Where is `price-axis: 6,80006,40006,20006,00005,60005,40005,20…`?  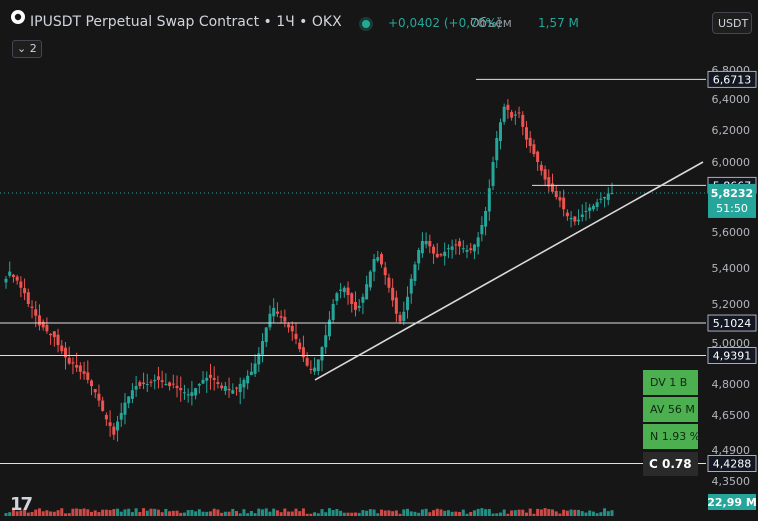 price-axis: 6,80006,40006,20006,00005,60005,40005,20… is located at coordinates (732, 287).